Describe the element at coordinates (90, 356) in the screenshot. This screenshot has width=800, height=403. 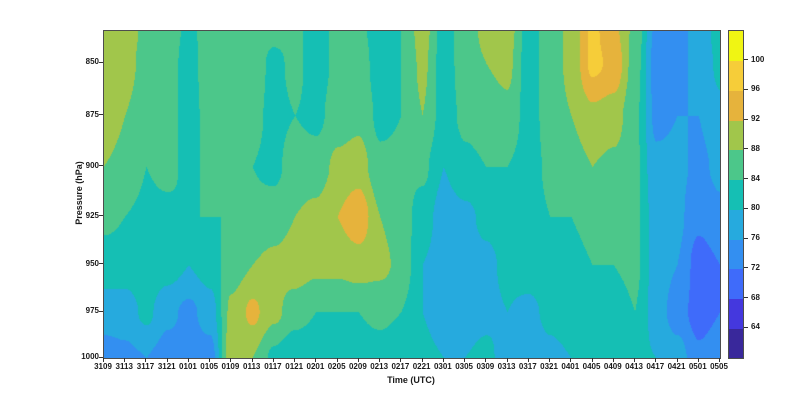
I see `y-tick-label: 1000` at that location.